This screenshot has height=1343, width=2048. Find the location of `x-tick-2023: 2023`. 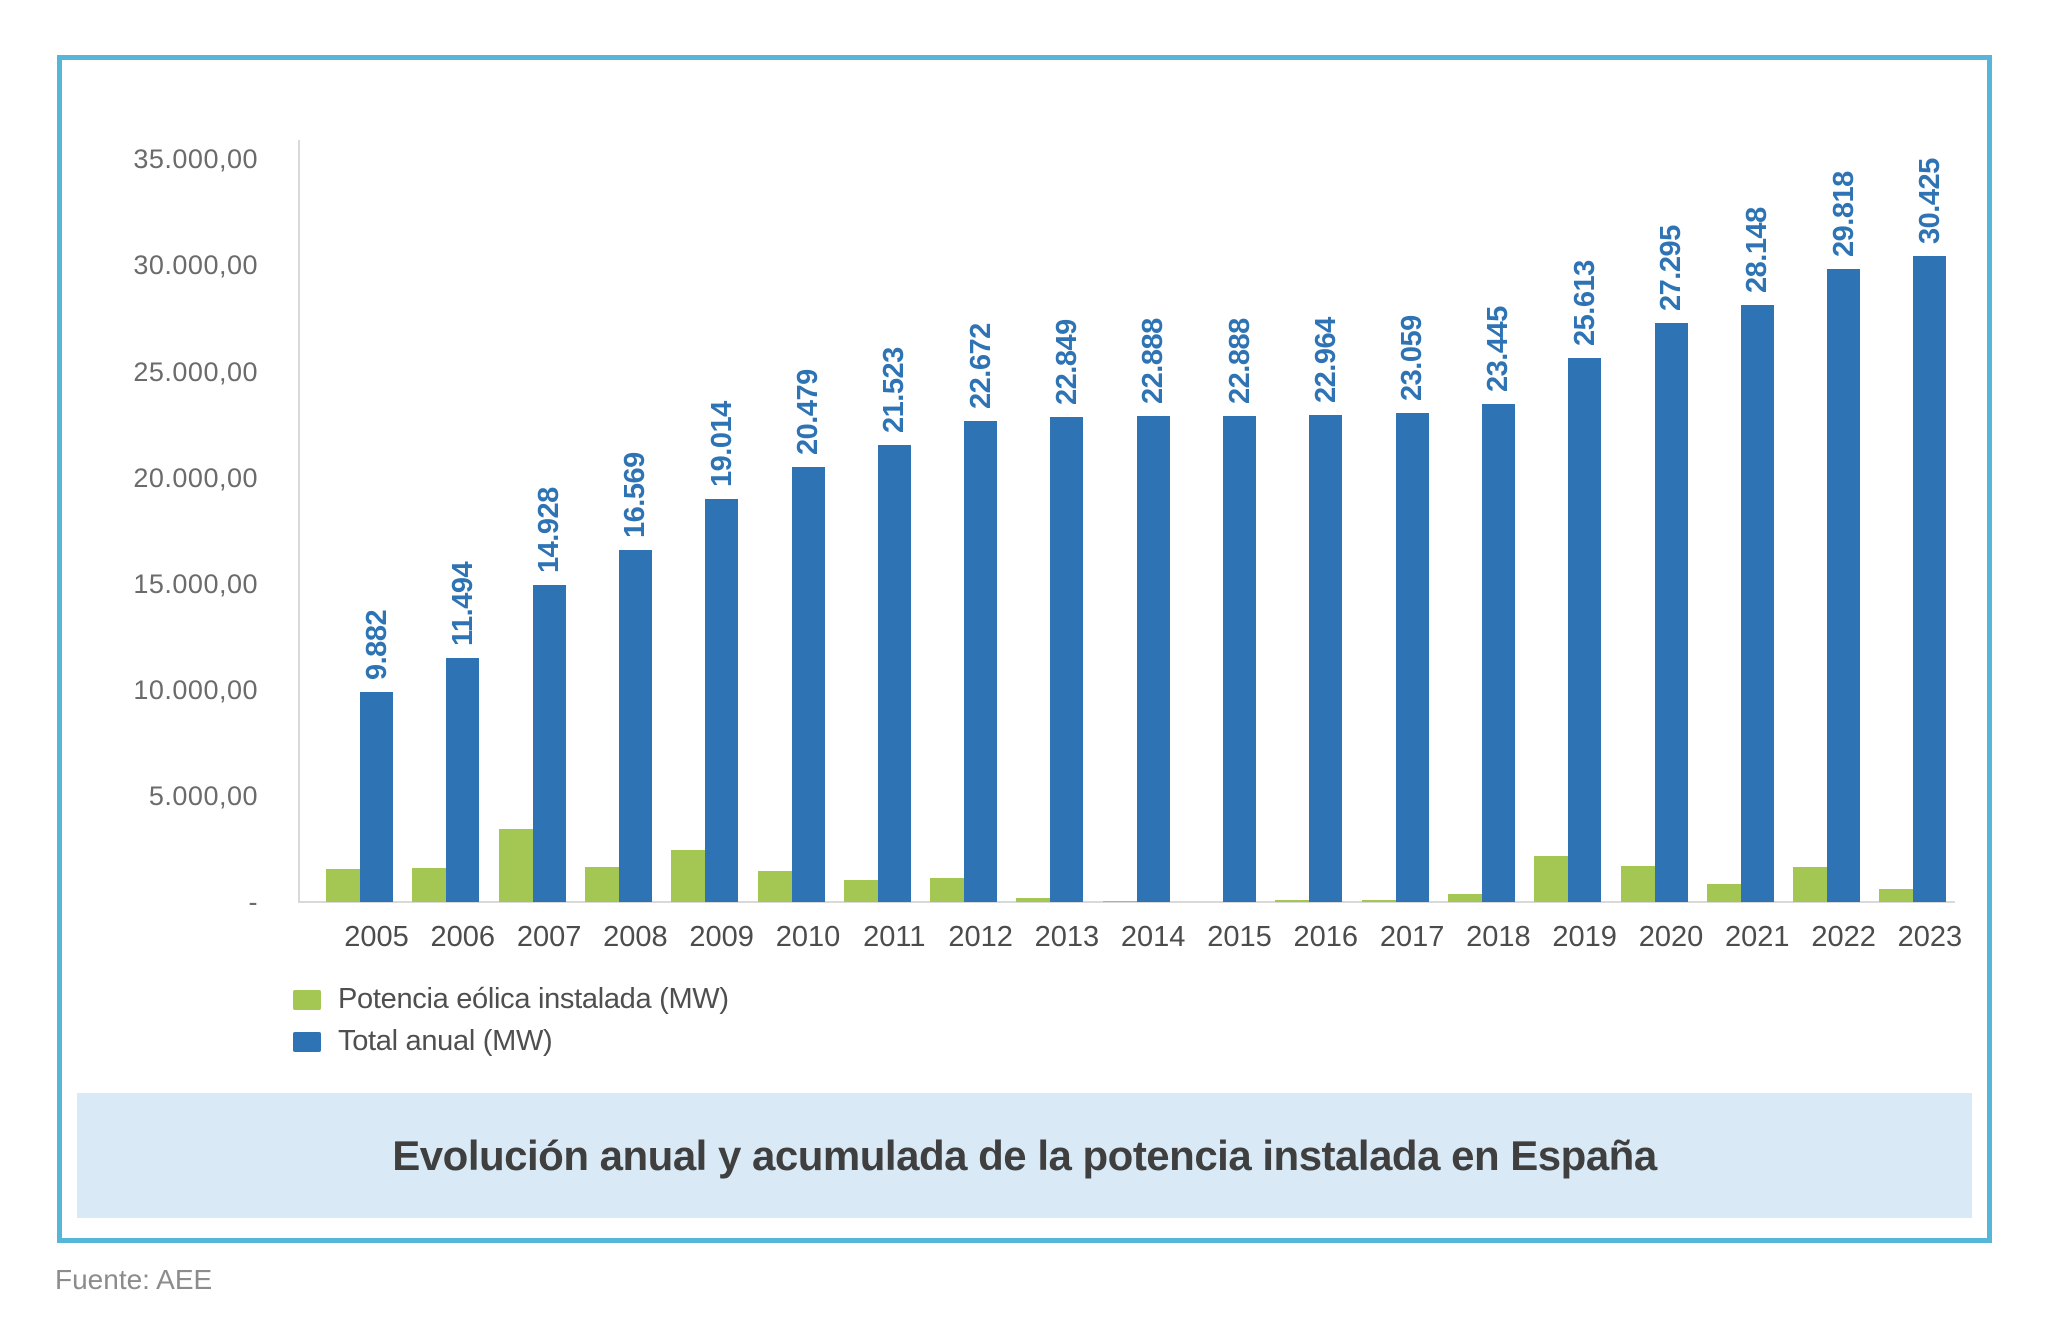

x-tick-2023: 2023 is located at coordinates (1930, 937).